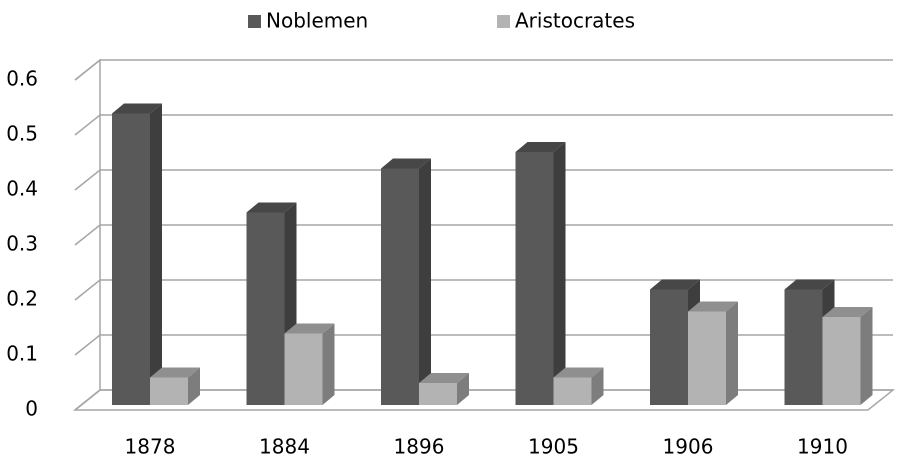  What do you see at coordinates (22, 244) in the screenshot?
I see `y-tick-label: 0.3` at bounding box center [22, 244].